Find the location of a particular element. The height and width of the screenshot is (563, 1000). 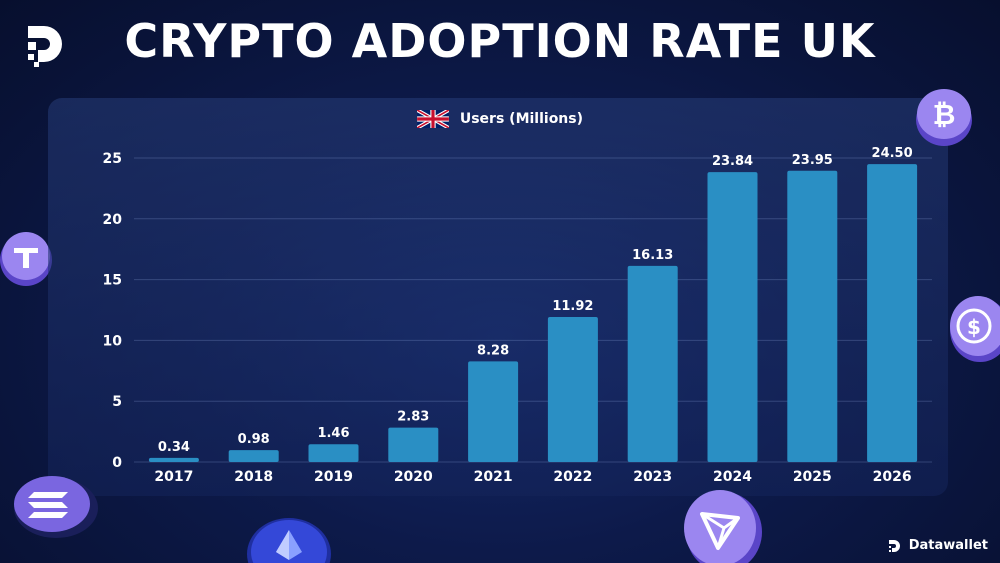

y-tick-label: 20 is located at coordinates (113, 220).